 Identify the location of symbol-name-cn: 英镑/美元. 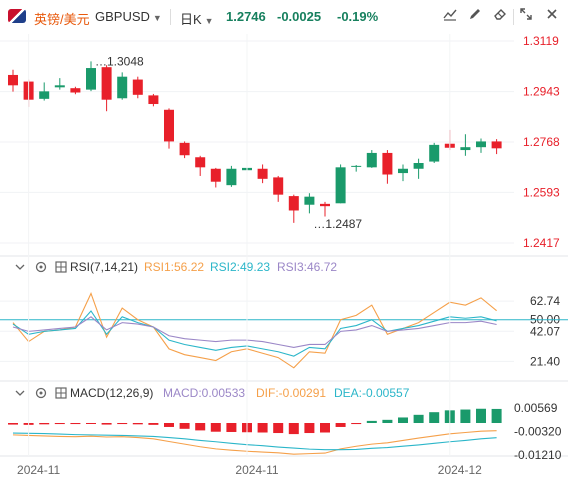
(62, 19).